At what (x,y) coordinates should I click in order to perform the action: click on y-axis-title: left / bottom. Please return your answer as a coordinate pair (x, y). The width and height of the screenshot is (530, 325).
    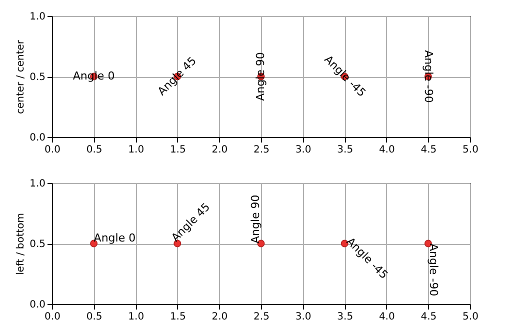
    Looking at the image, I should click on (21, 244).